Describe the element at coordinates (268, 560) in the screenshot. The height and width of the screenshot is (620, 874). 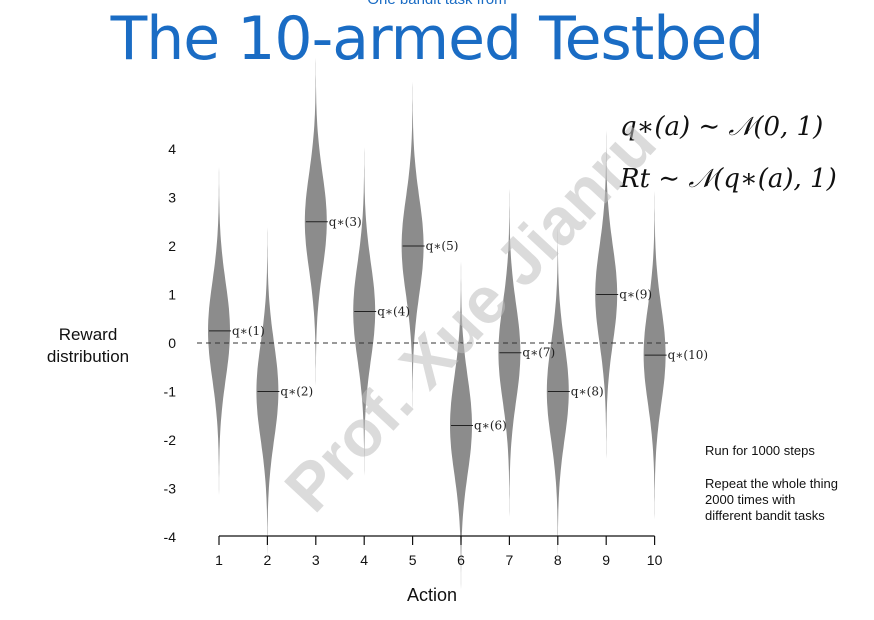
I see `x-tick-label-2: 2` at that location.